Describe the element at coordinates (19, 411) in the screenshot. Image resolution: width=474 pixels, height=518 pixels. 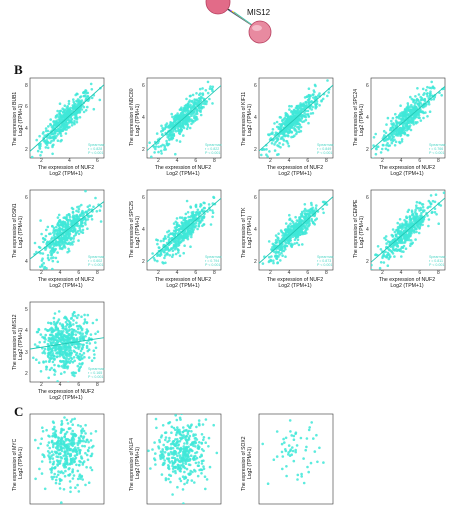
I see `panel-letter-c: C` at that location.